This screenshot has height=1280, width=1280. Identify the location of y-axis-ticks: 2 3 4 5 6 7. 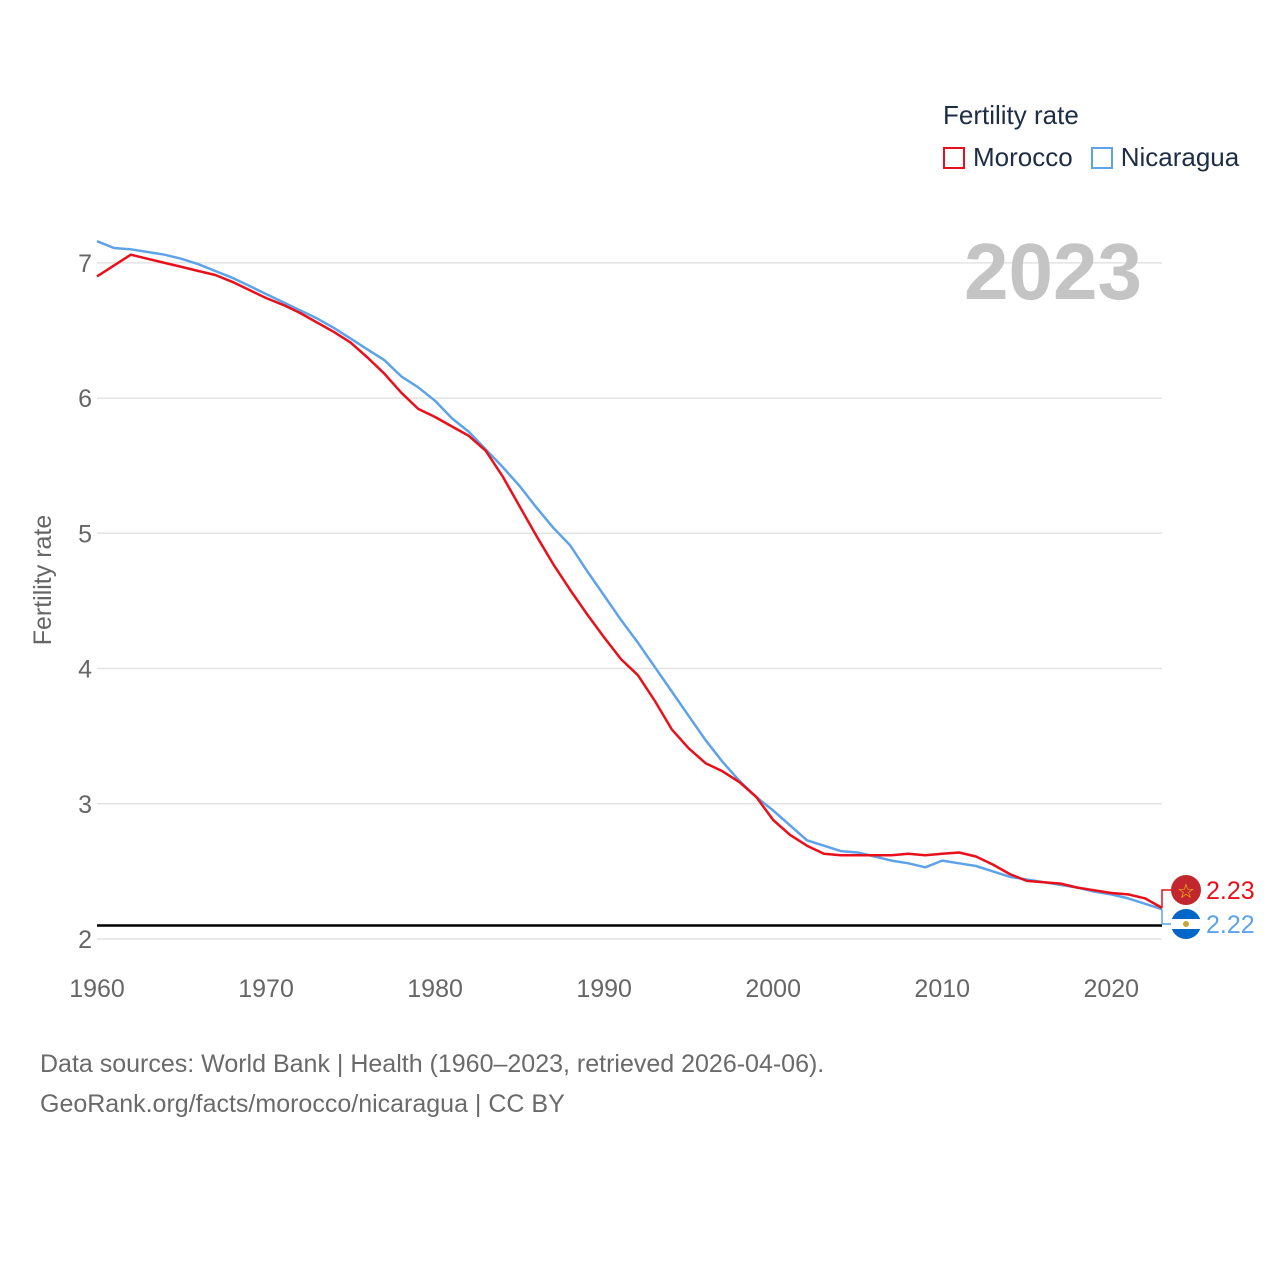
(85, 602).